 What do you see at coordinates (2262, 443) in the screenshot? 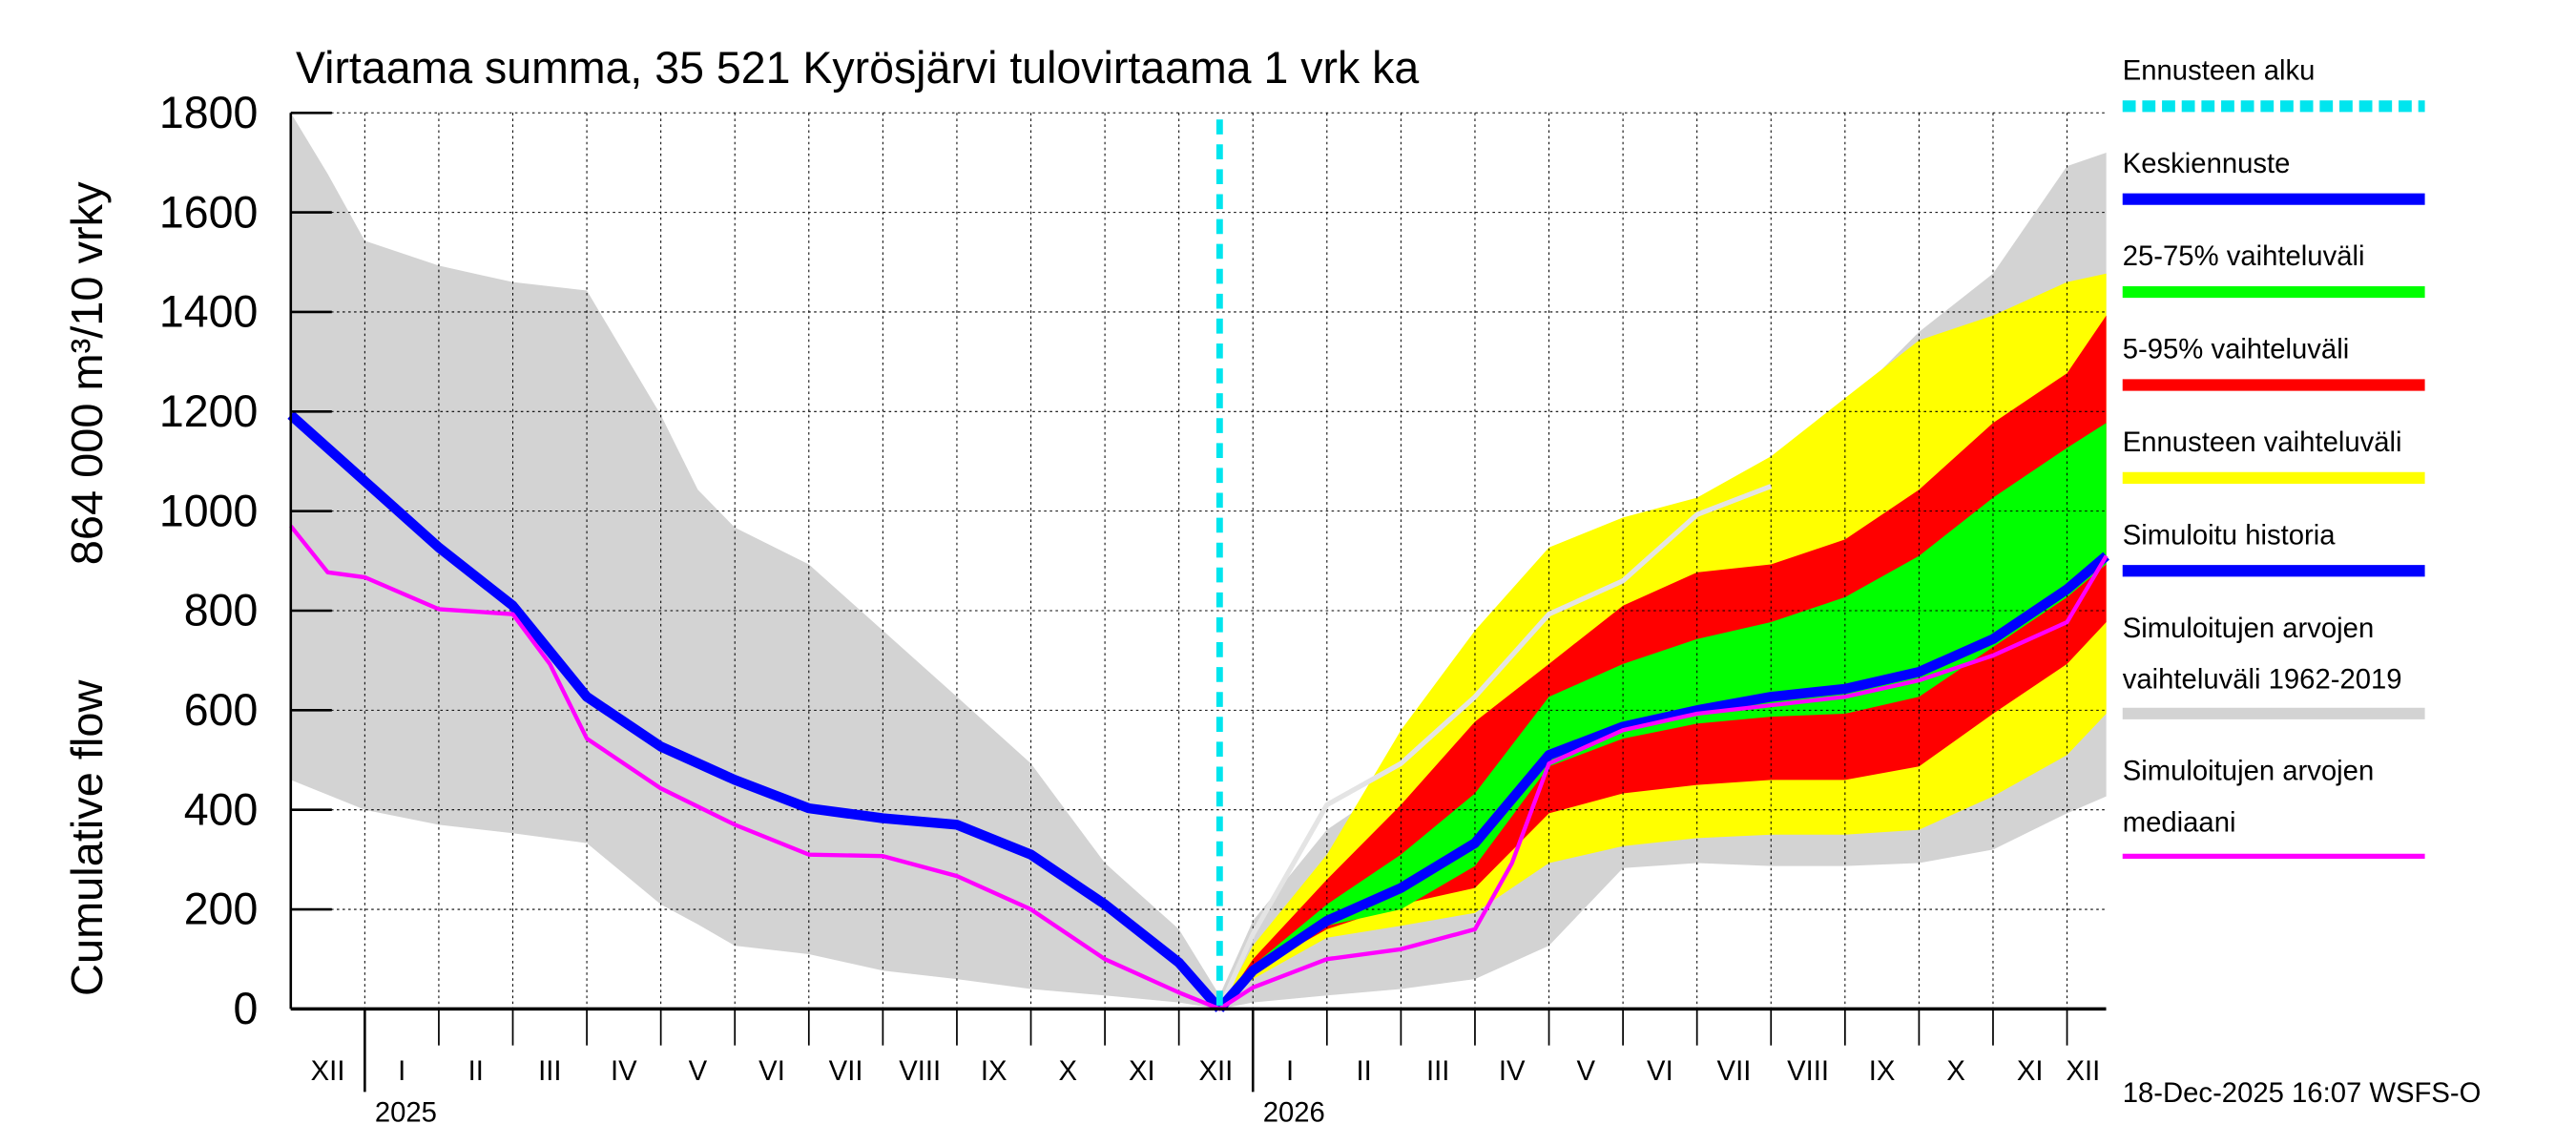
I see `legend-label: Ennusteen vaihteluväli` at bounding box center [2262, 443].